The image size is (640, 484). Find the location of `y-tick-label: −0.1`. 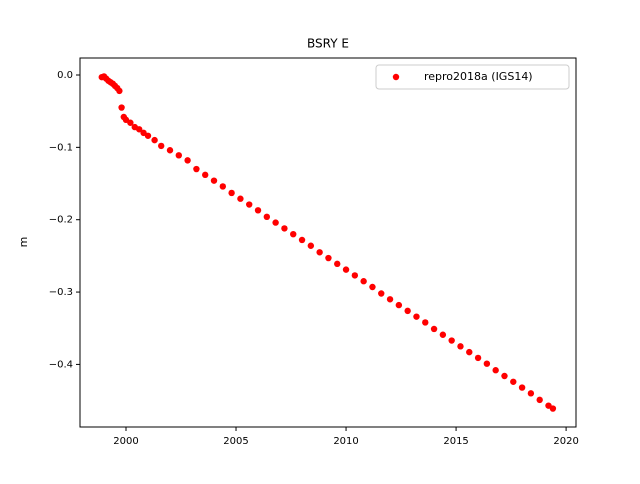

y-tick-label: −0.1 is located at coordinates (61, 147).